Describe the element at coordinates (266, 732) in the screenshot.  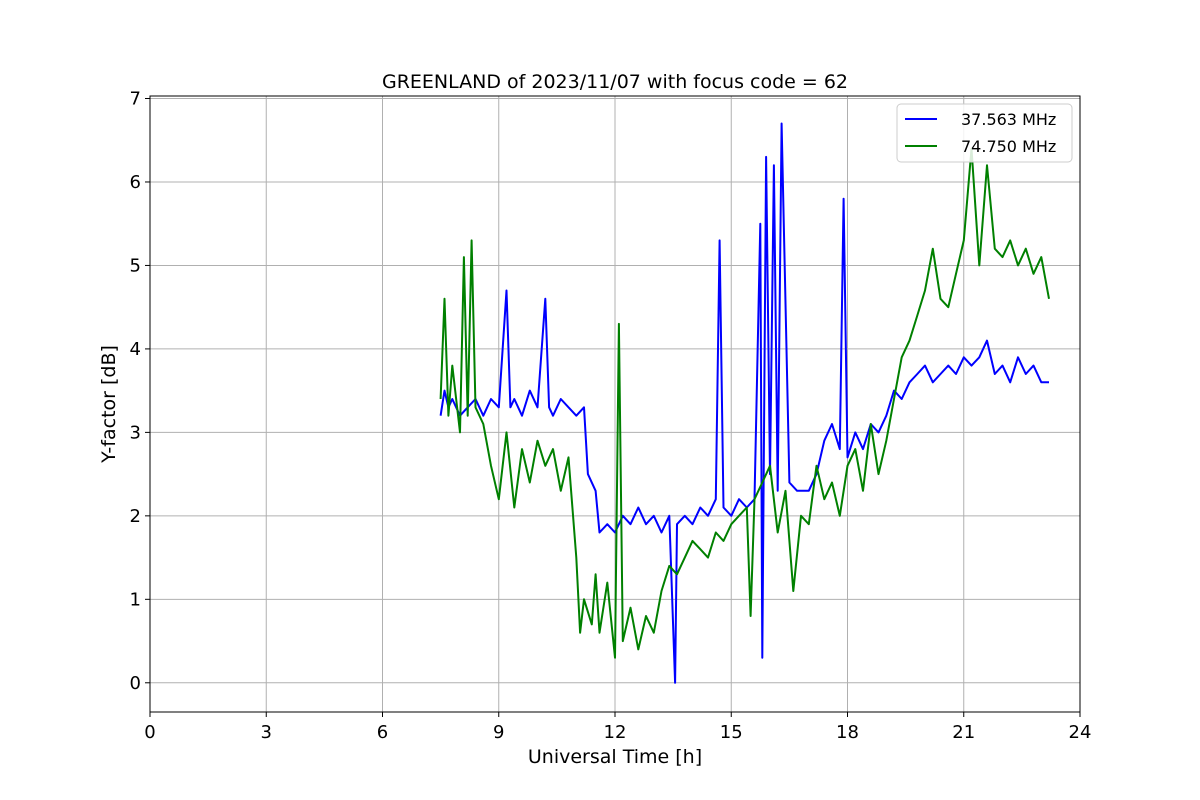
I see `x-tick-label: 3` at that location.